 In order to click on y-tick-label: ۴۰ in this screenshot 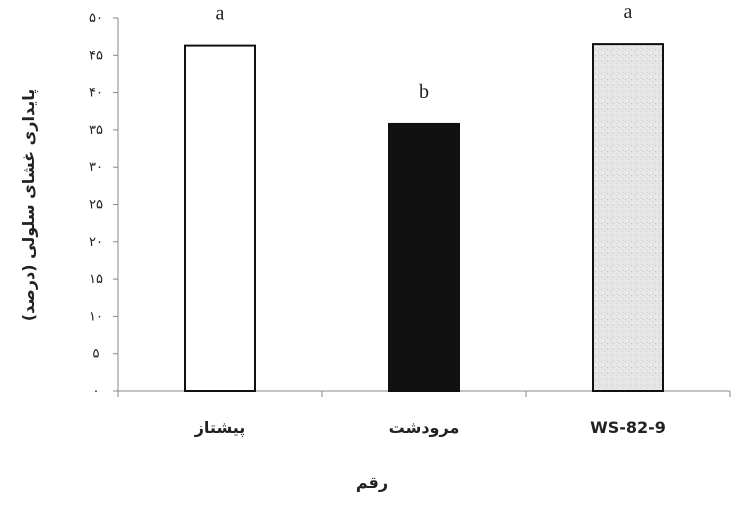, I will do `click(96, 93)`.